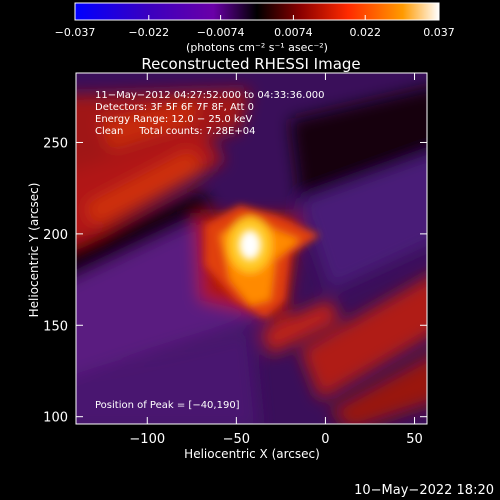  Describe the element at coordinates (174, 107) in the screenshot. I see `annotation-line: Detectors: 3F 5F 6F 7F 8F, Att 0` at that location.